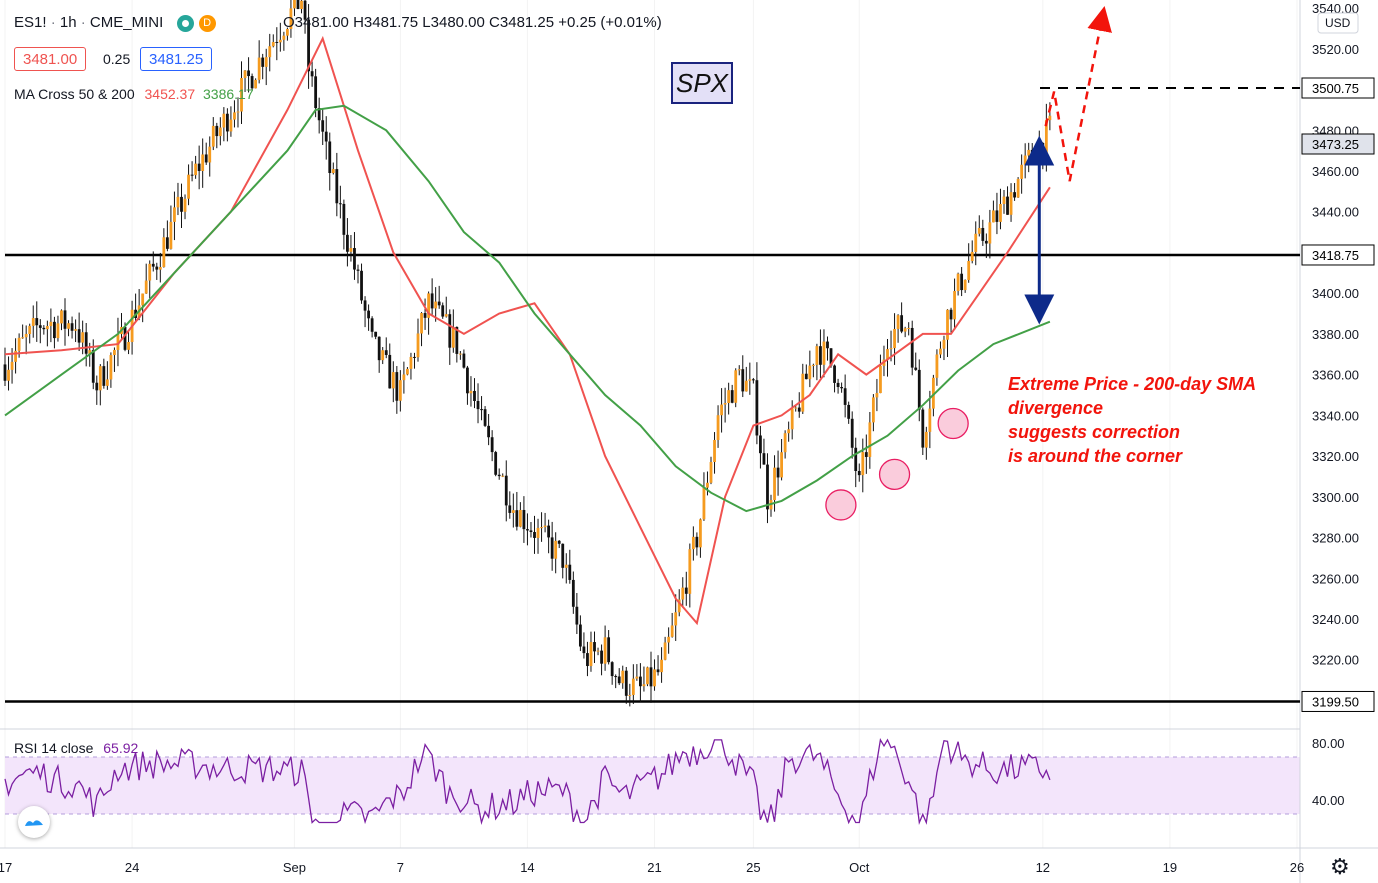 The height and width of the screenshot is (883, 1378). Describe the element at coordinates (134, 94) in the screenshot. I see `ma-legend: MA Cross 50 & 200 3452.37 3386.17` at that location.